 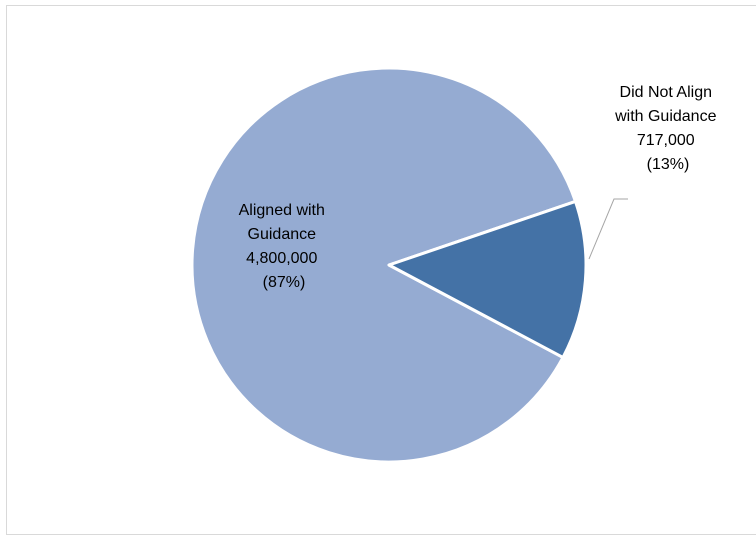 What do you see at coordinates (282, 234) in the screenshot?
I see `slice-label-aligned-line2: Guidance` at bounding box center [282, 234].